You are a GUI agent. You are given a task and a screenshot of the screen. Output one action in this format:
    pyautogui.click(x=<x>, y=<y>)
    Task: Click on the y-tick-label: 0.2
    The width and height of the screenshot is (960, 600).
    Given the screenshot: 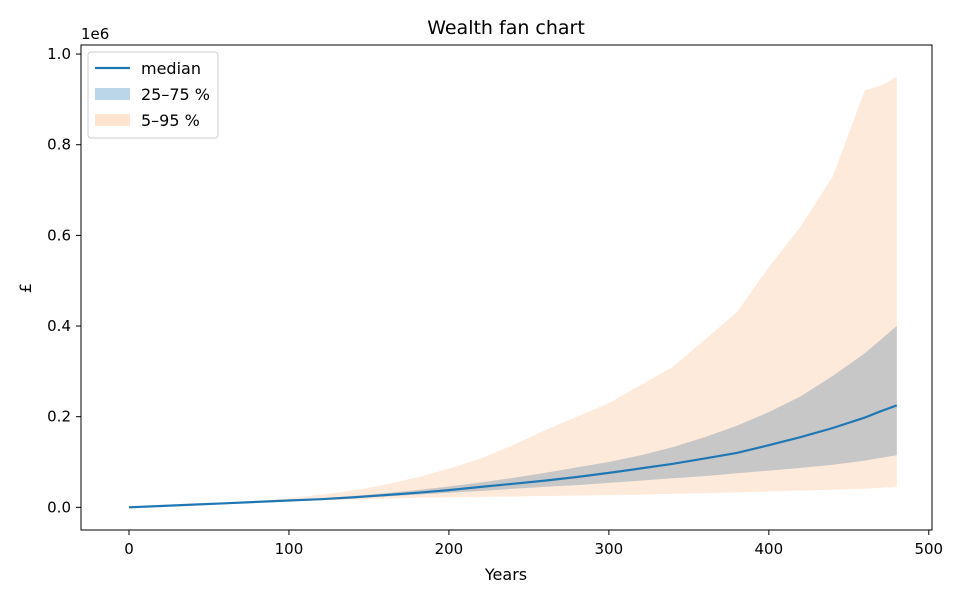 What is the action you would take?
    pyautogui.click(x=59, y=417)
    